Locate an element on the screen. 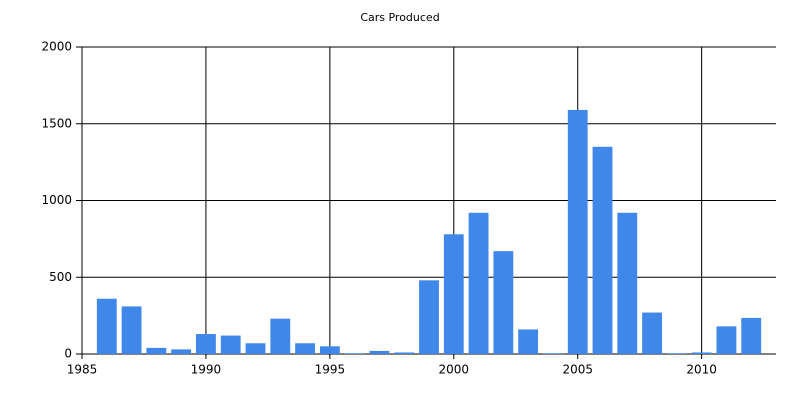  x-tick-label: 1995 is located at coordinates (330, 370).